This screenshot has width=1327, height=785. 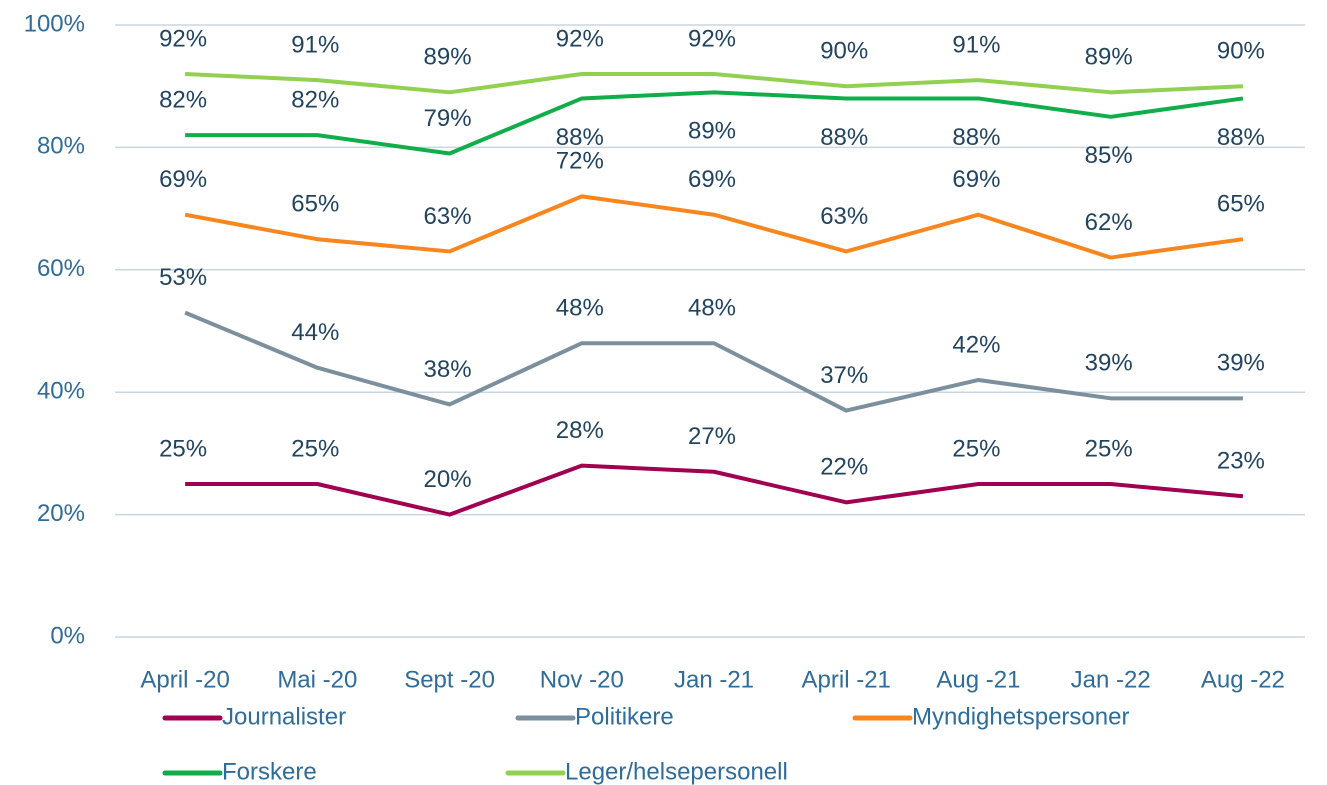 I want to click on y-tick-label: 20%, so click(x=61, y=513).